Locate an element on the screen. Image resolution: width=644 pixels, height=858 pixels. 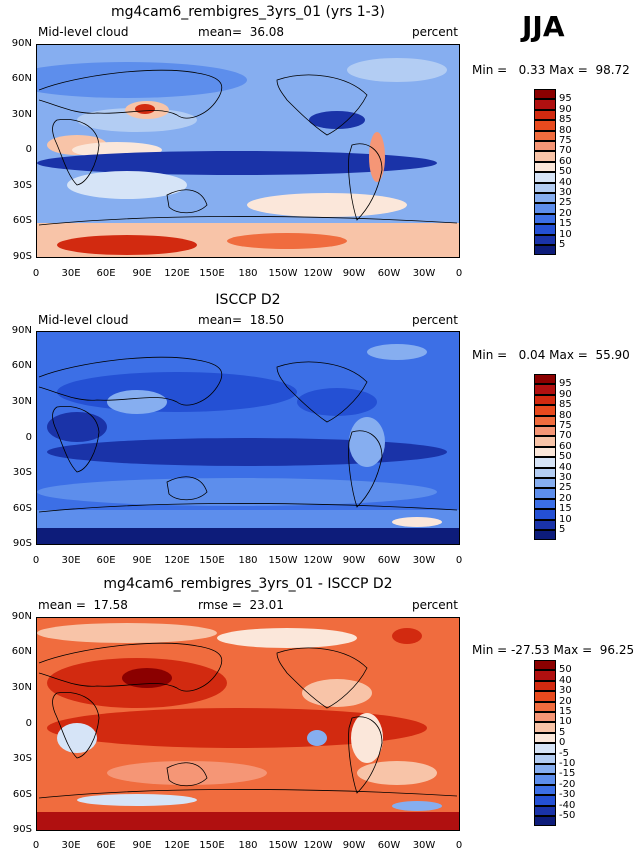
p2-x-tick-8: 120W is located at coordinates (318, 560).